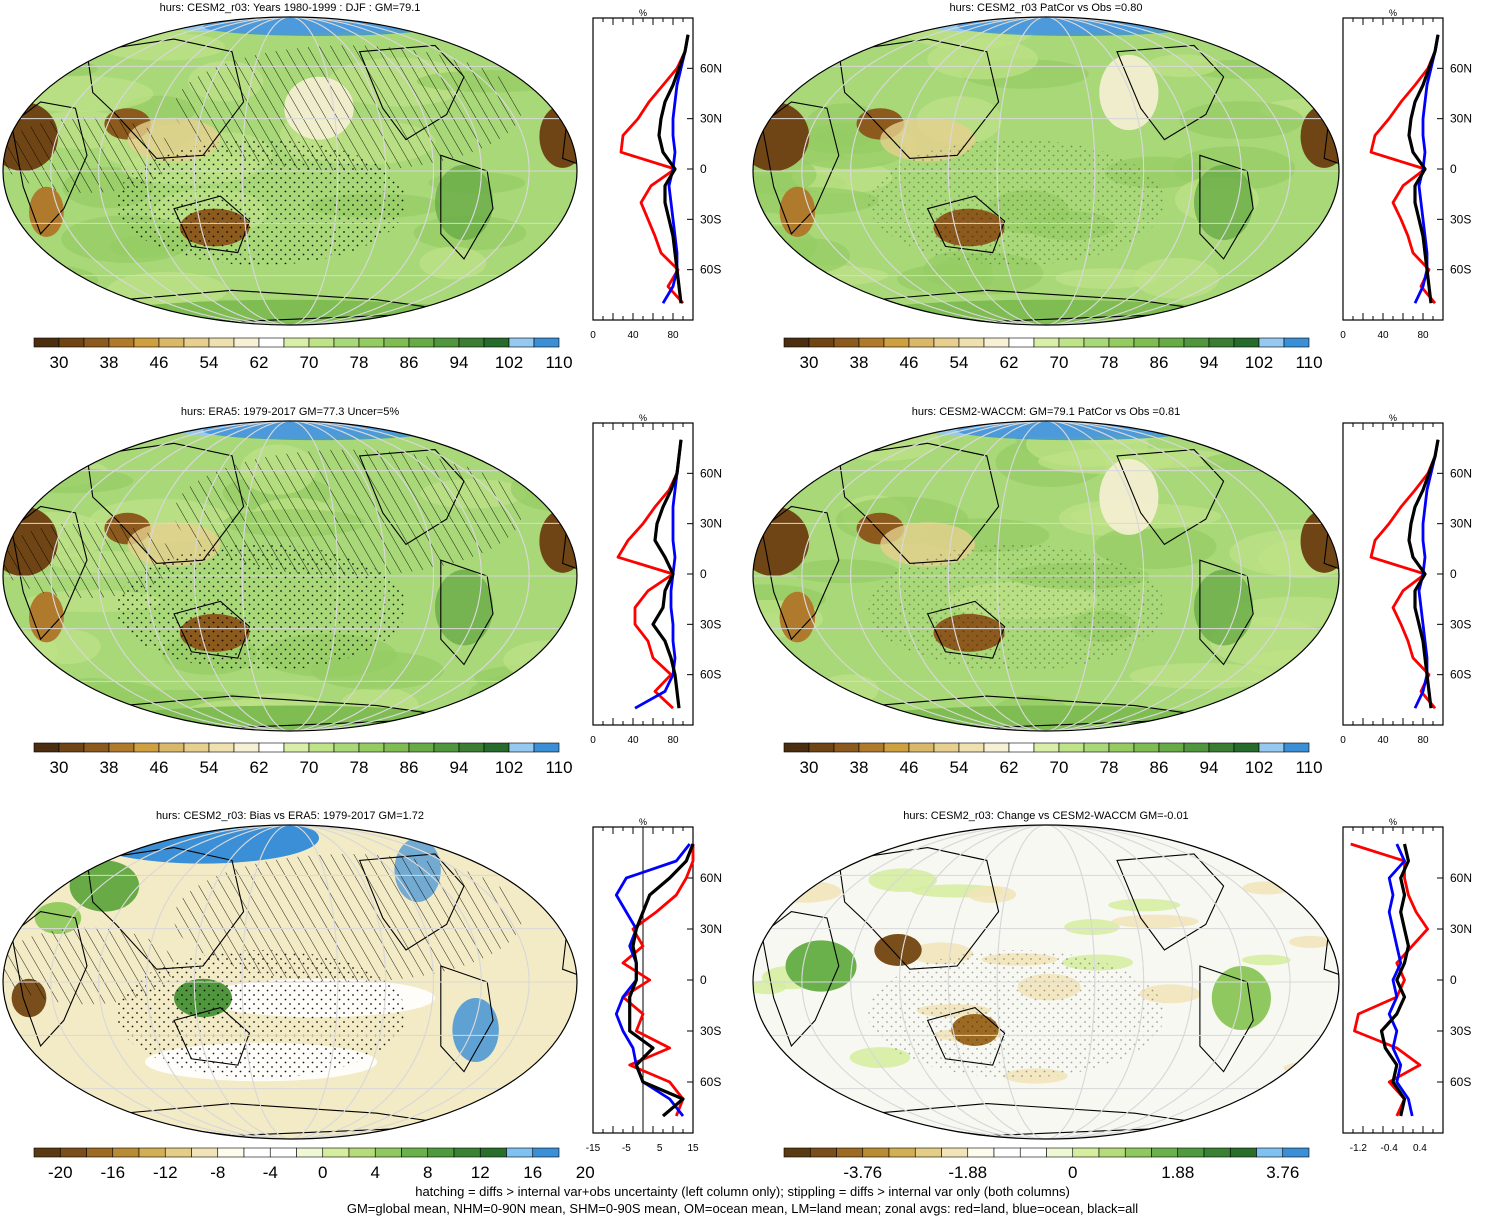  Describe the element at coordinates (459, 767) in the screenshot. I see `colorbar-label: 94` at that location.